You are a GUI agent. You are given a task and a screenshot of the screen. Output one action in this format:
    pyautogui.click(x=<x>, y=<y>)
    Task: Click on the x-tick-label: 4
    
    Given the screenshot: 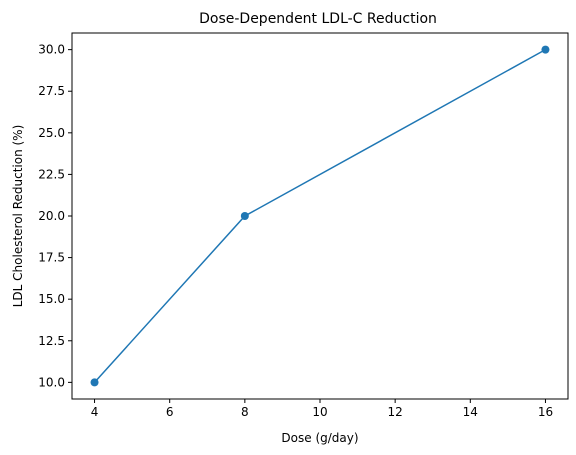 What is the action you would take?
    pyautogui.click(x=95, y=412)
    